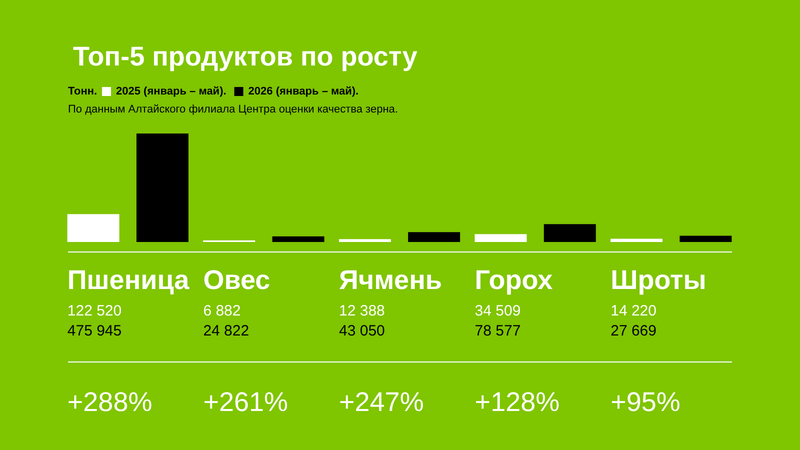  Describe the element at coordinates (109, 402) in the screenshot. I see `text: +288%` at that location.